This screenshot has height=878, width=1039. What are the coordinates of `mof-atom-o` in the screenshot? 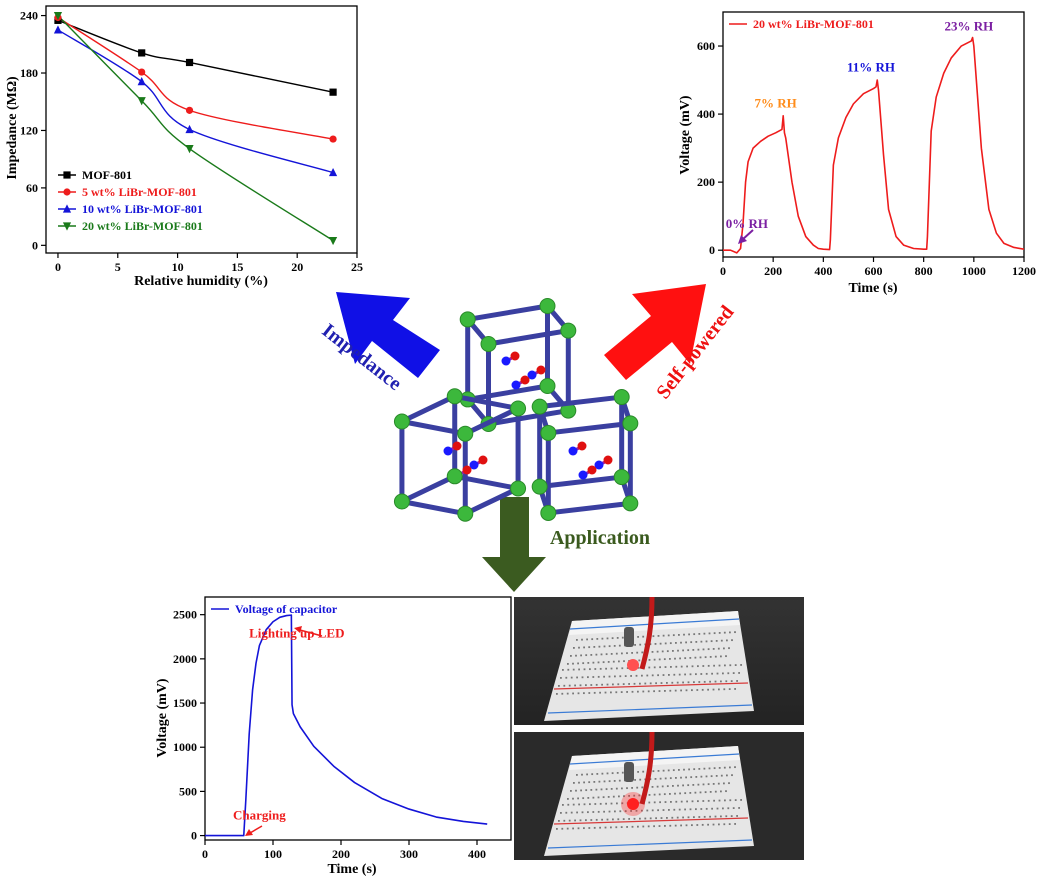 It's located at (608, 460).